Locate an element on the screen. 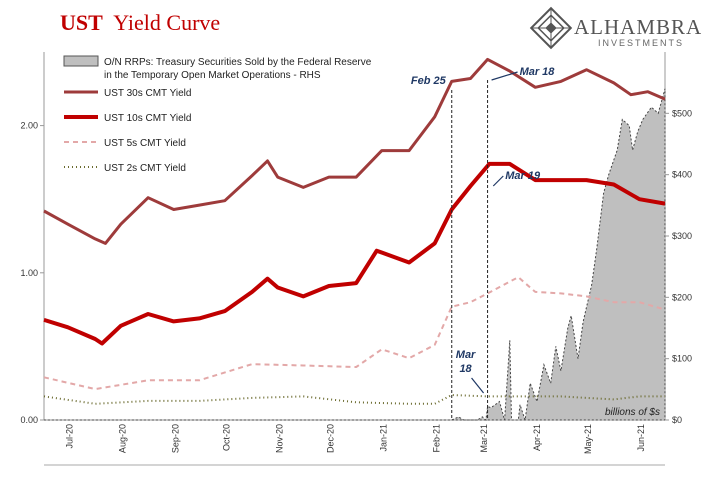 This screenshot has width=705, height=486. y-right-tick-label: $100 is located at coordinates (682, 359).